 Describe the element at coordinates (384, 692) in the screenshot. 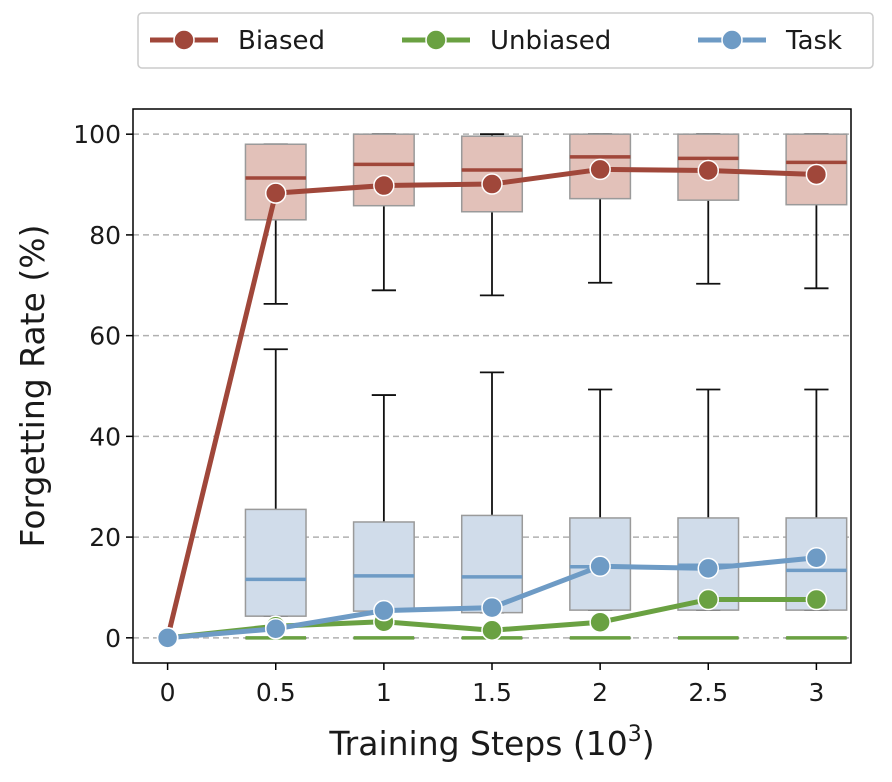

I see `x-tick-label: 1` at that location.